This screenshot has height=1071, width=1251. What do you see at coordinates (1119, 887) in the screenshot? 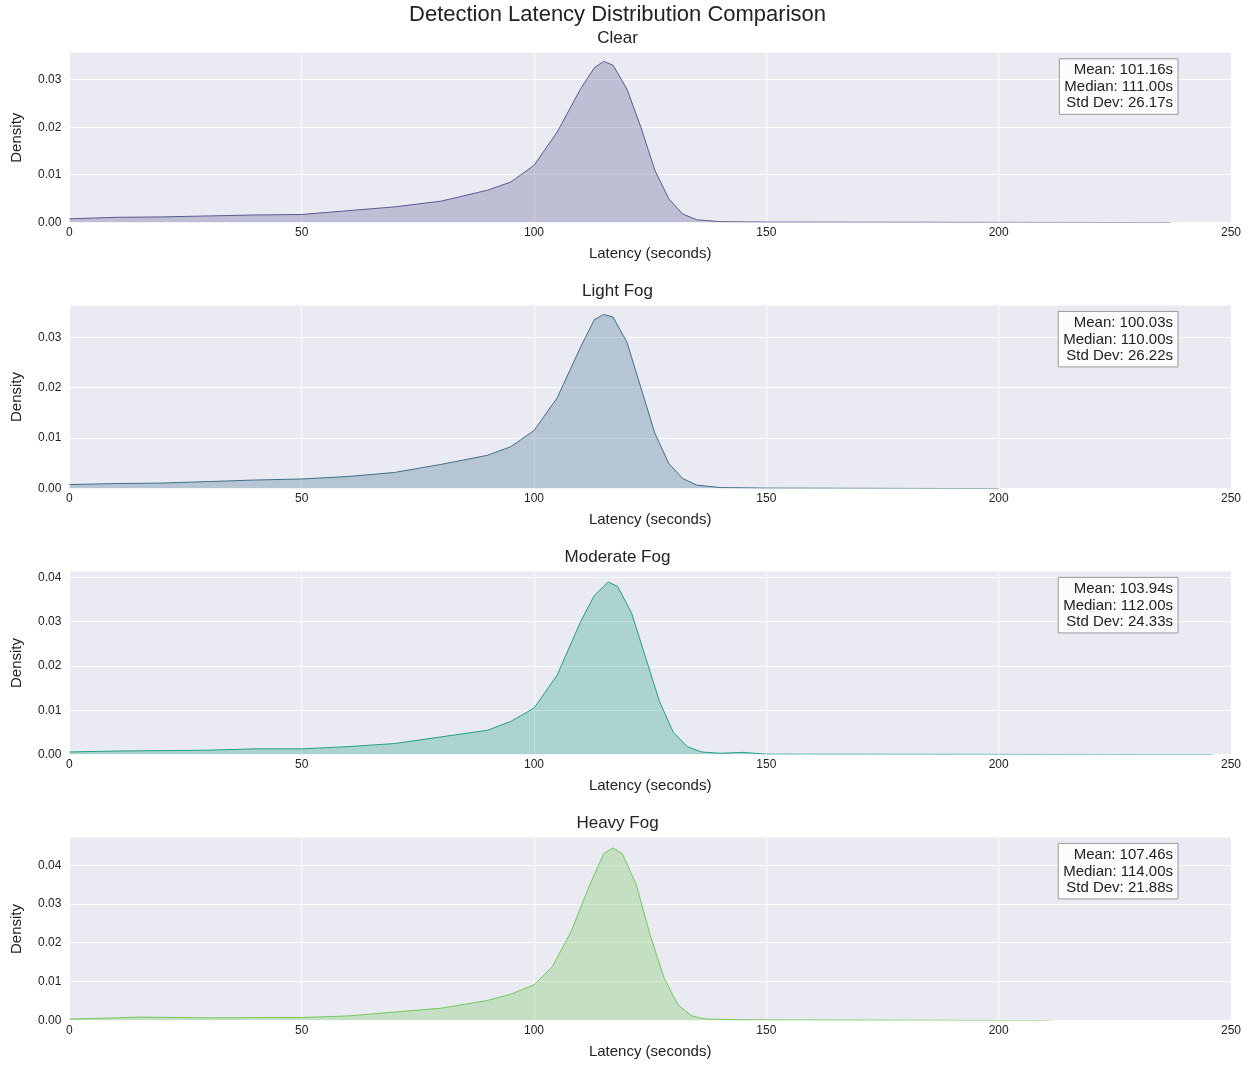
I see `annotation: Std Dev: 21.88s` at bounding box center [1119, 887].